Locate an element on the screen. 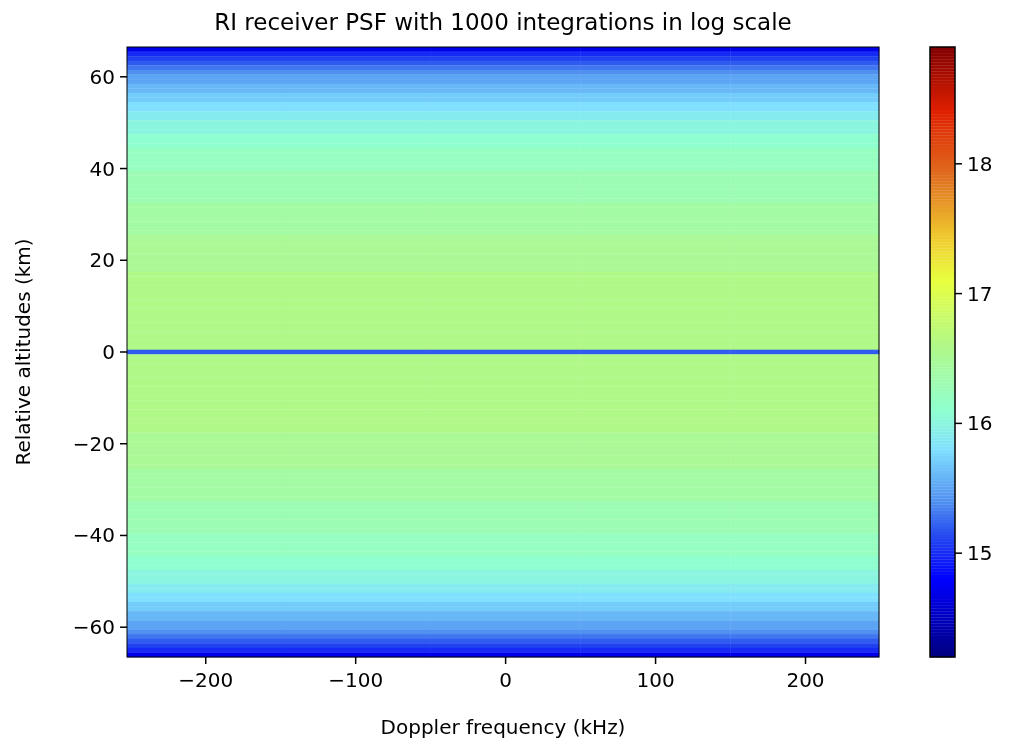  x-axis-title: Doppler frequency (kHz) is located at coordinates (503, 727).